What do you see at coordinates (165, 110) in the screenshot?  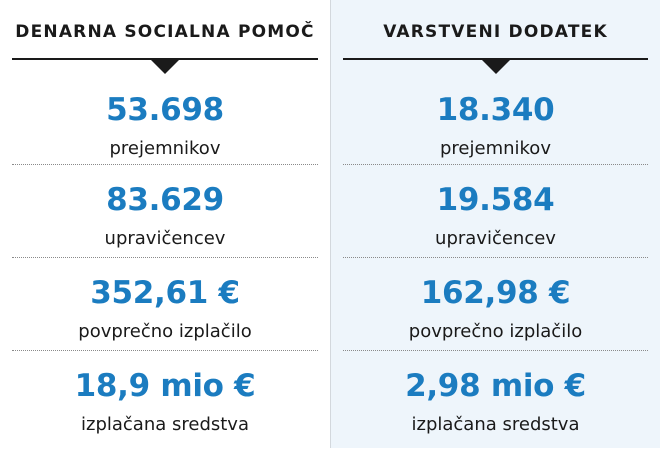 I see `stat-value: 53.698` at bounding box center [165, 110].